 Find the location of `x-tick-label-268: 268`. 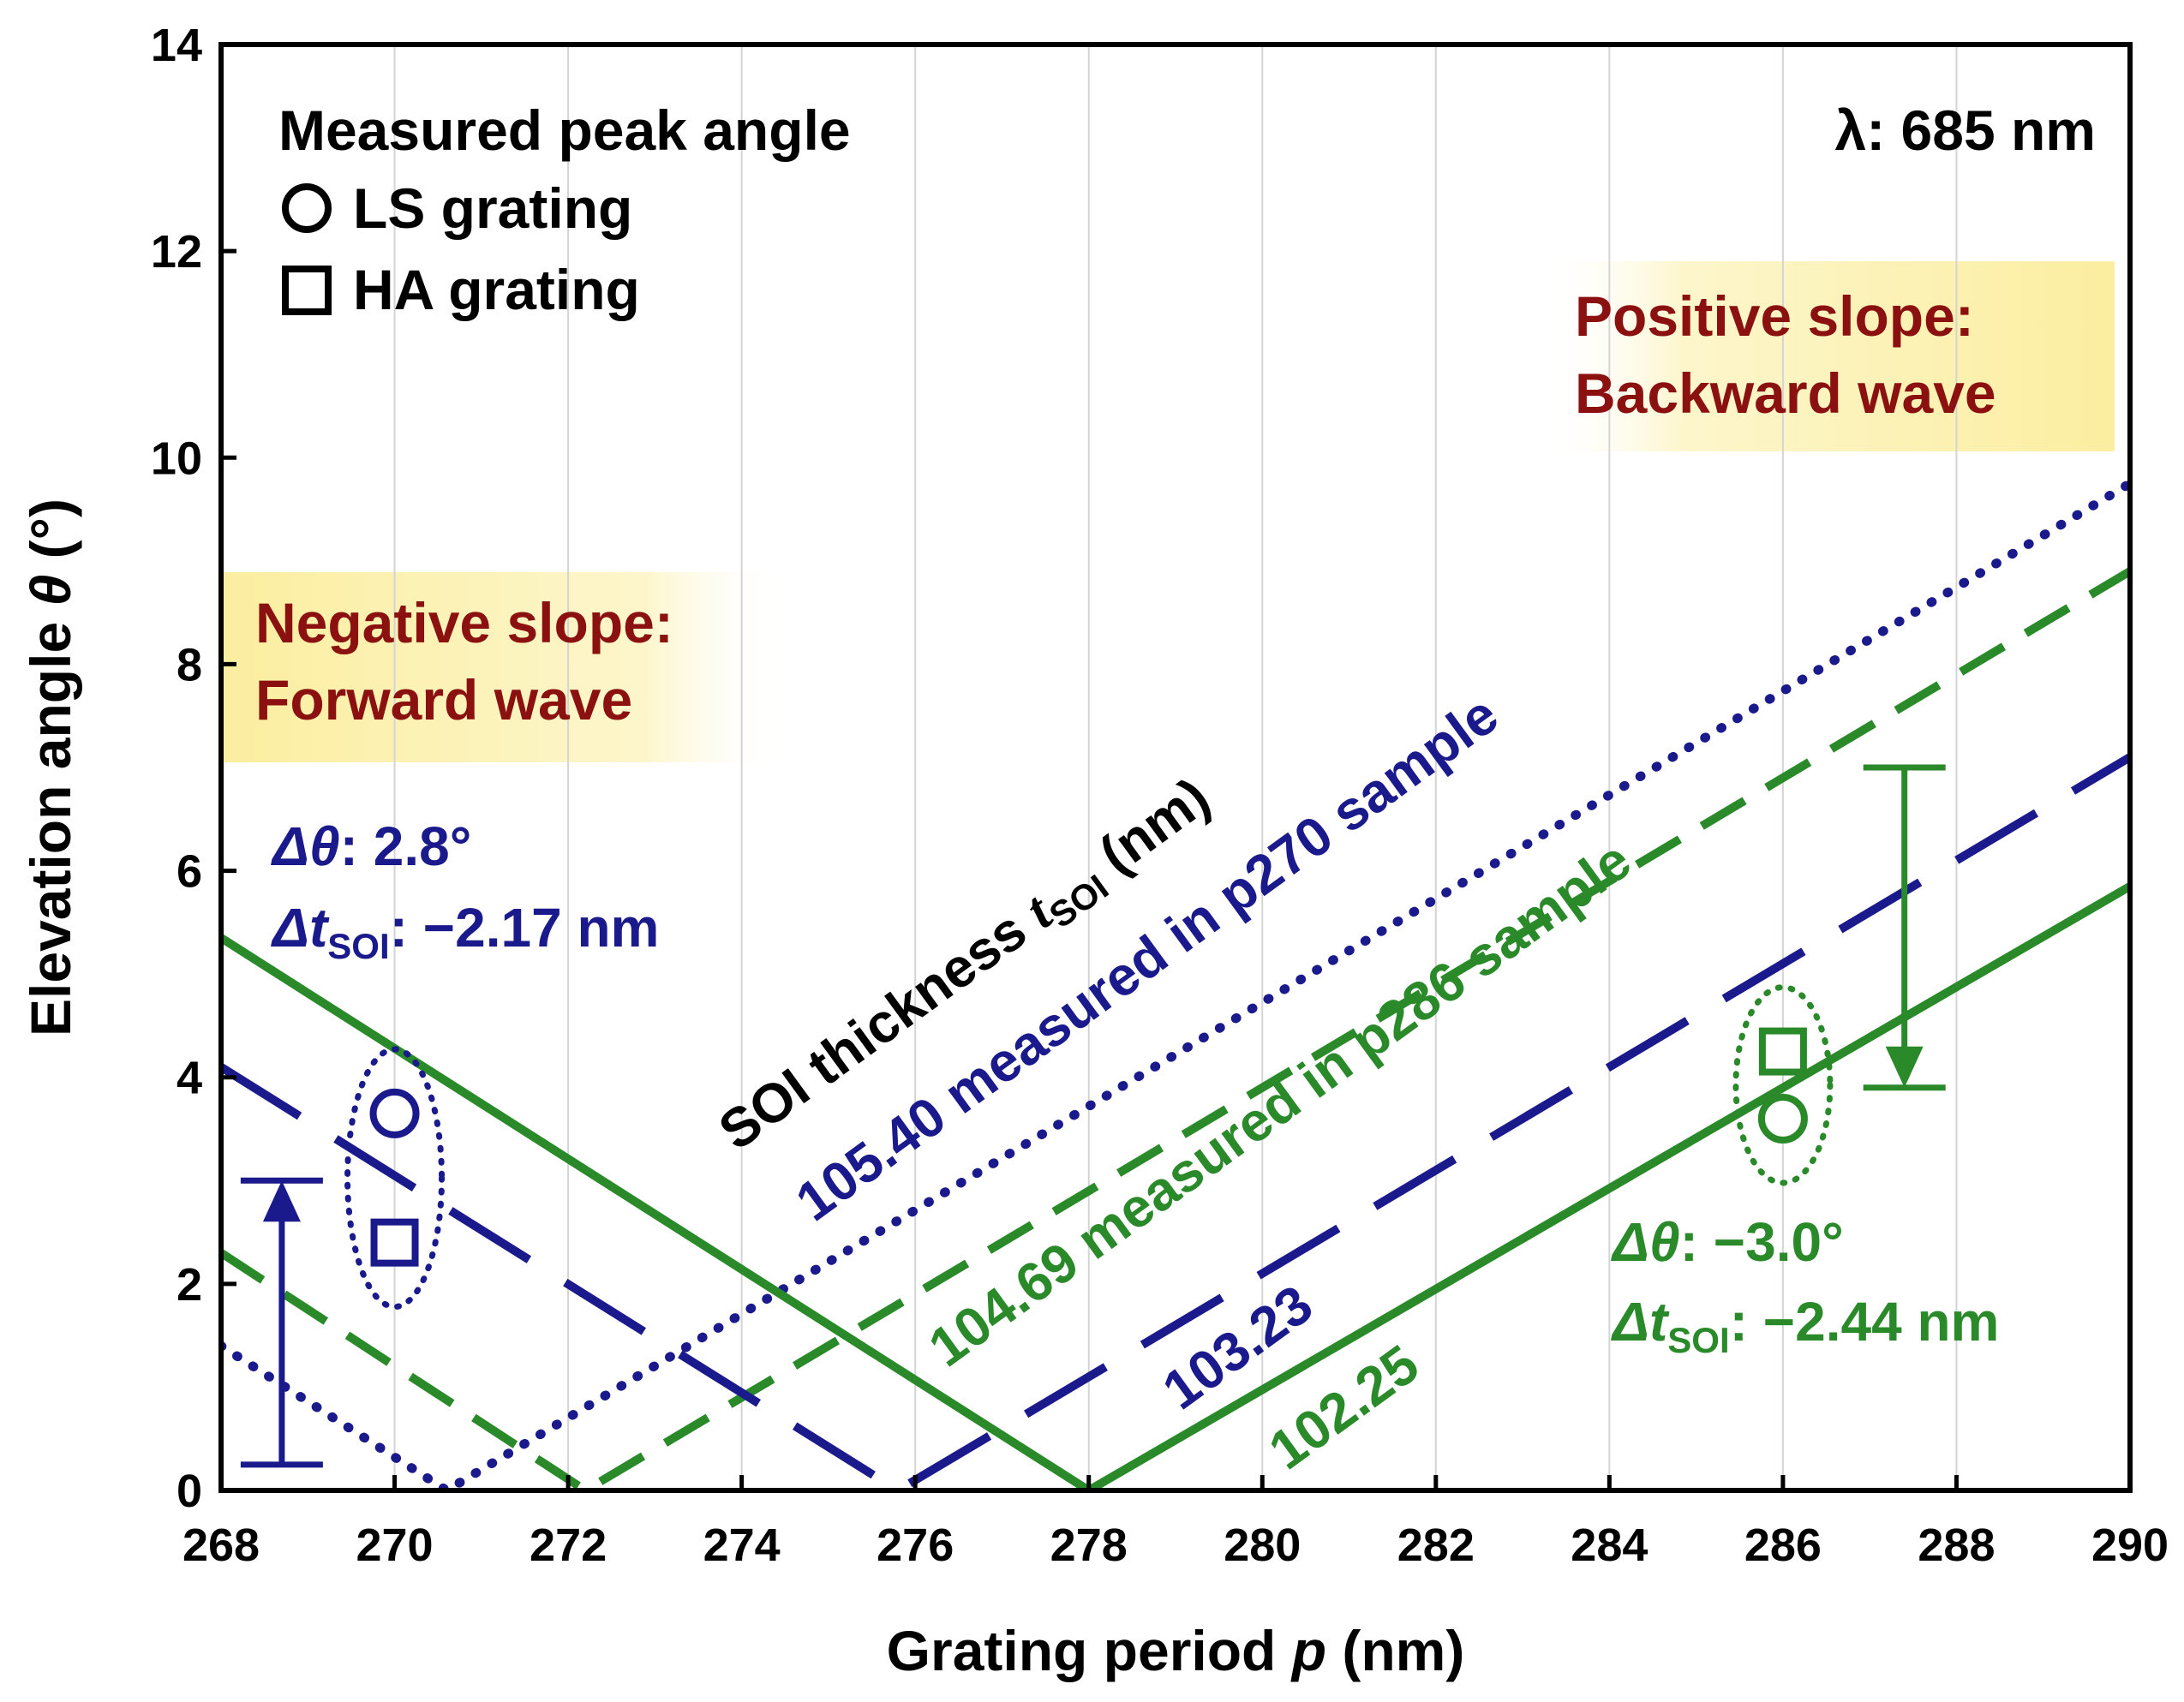

x-tick-label-268: 268 is located at coordinates (221, 1545).